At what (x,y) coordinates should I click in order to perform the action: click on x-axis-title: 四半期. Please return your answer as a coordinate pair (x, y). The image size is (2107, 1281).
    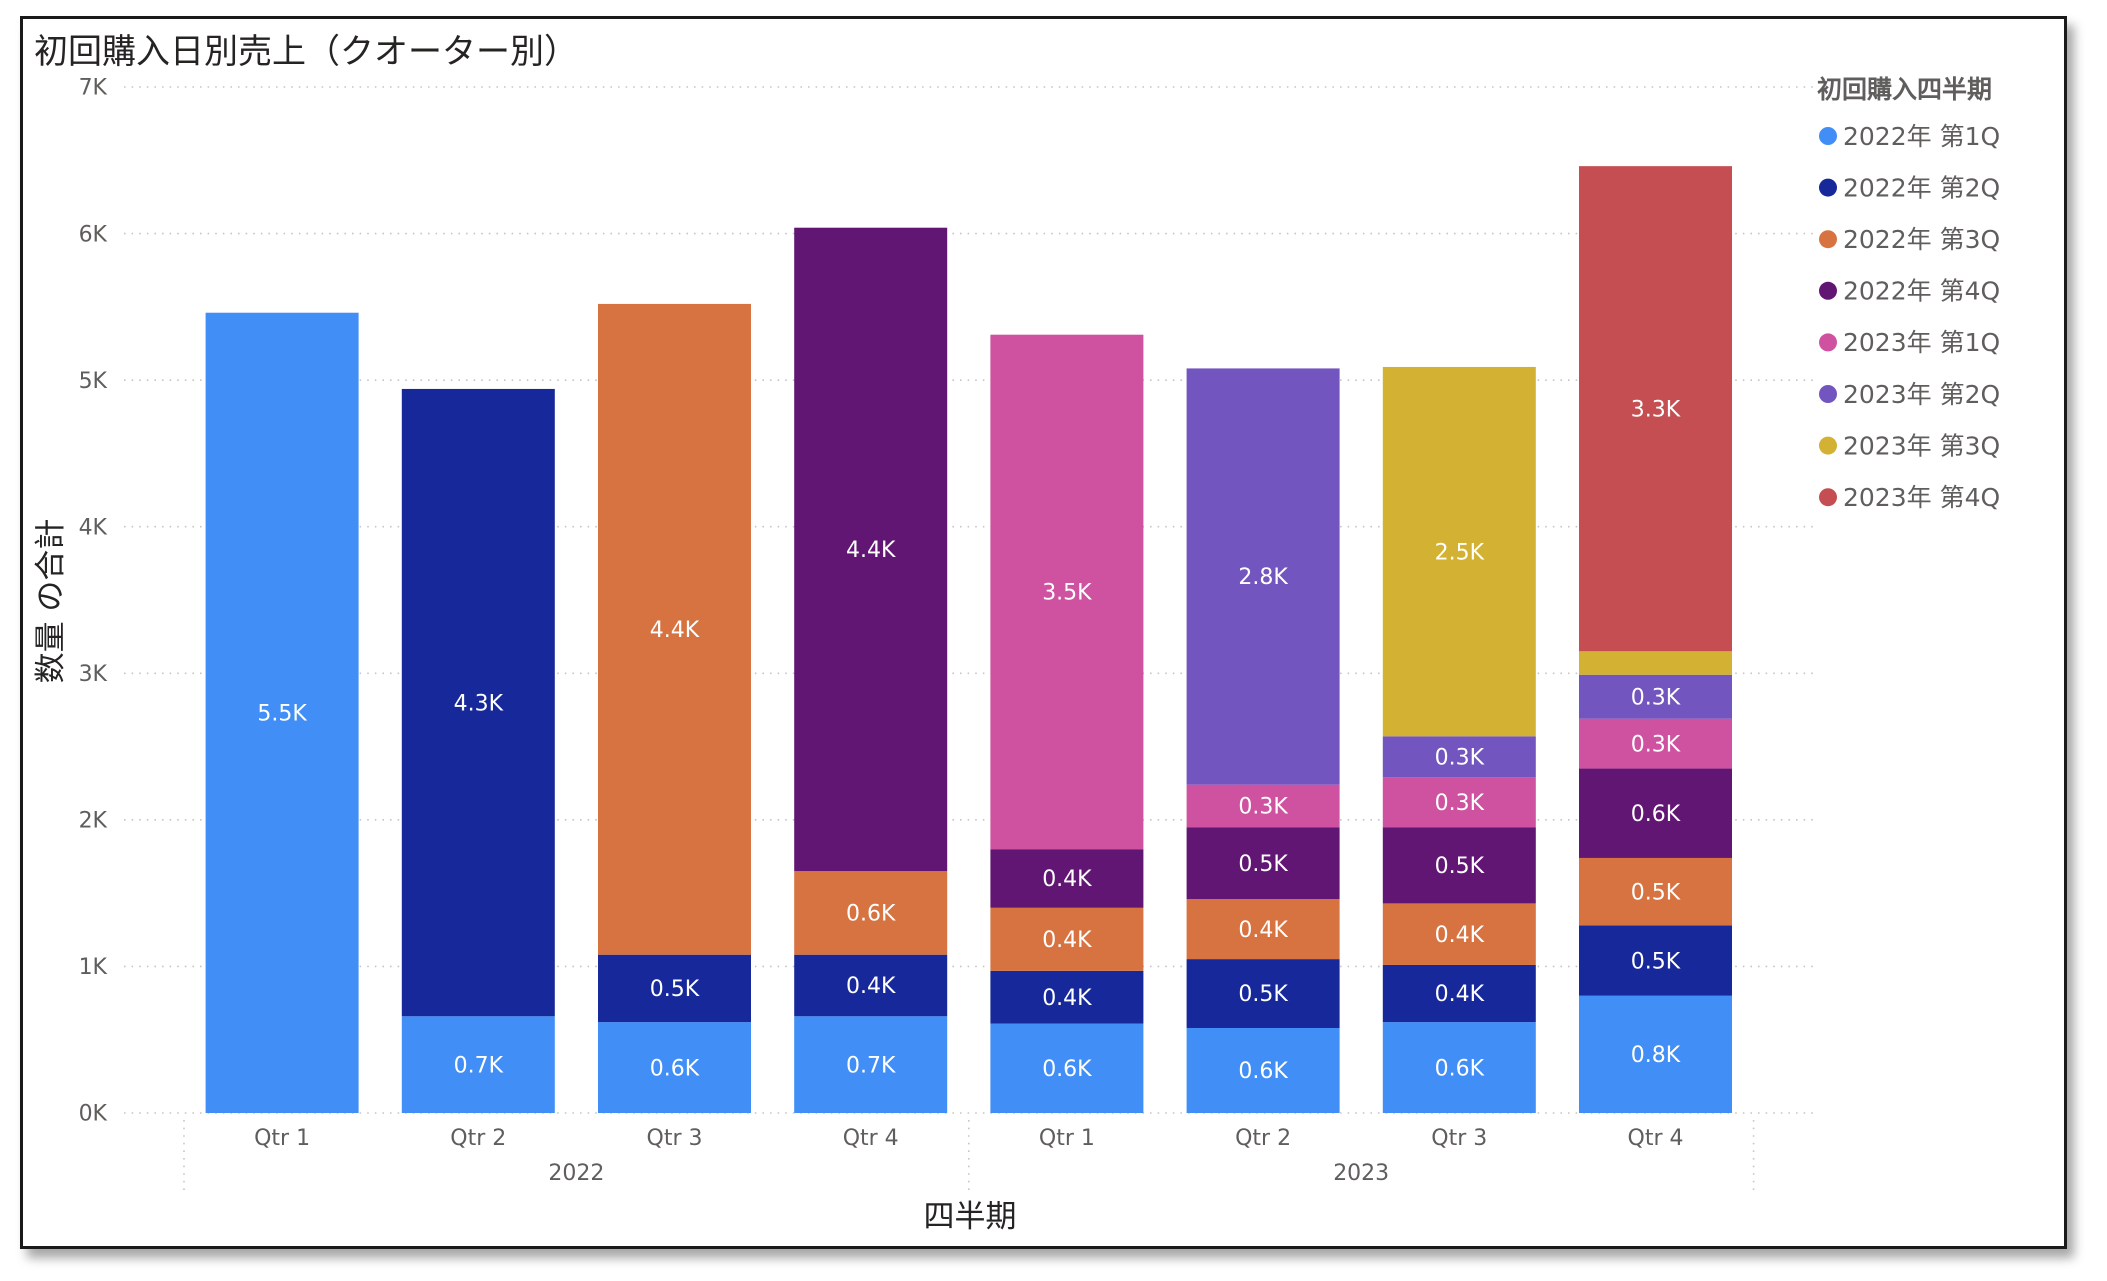
    Looking at the image, I should click on (970, 1217).